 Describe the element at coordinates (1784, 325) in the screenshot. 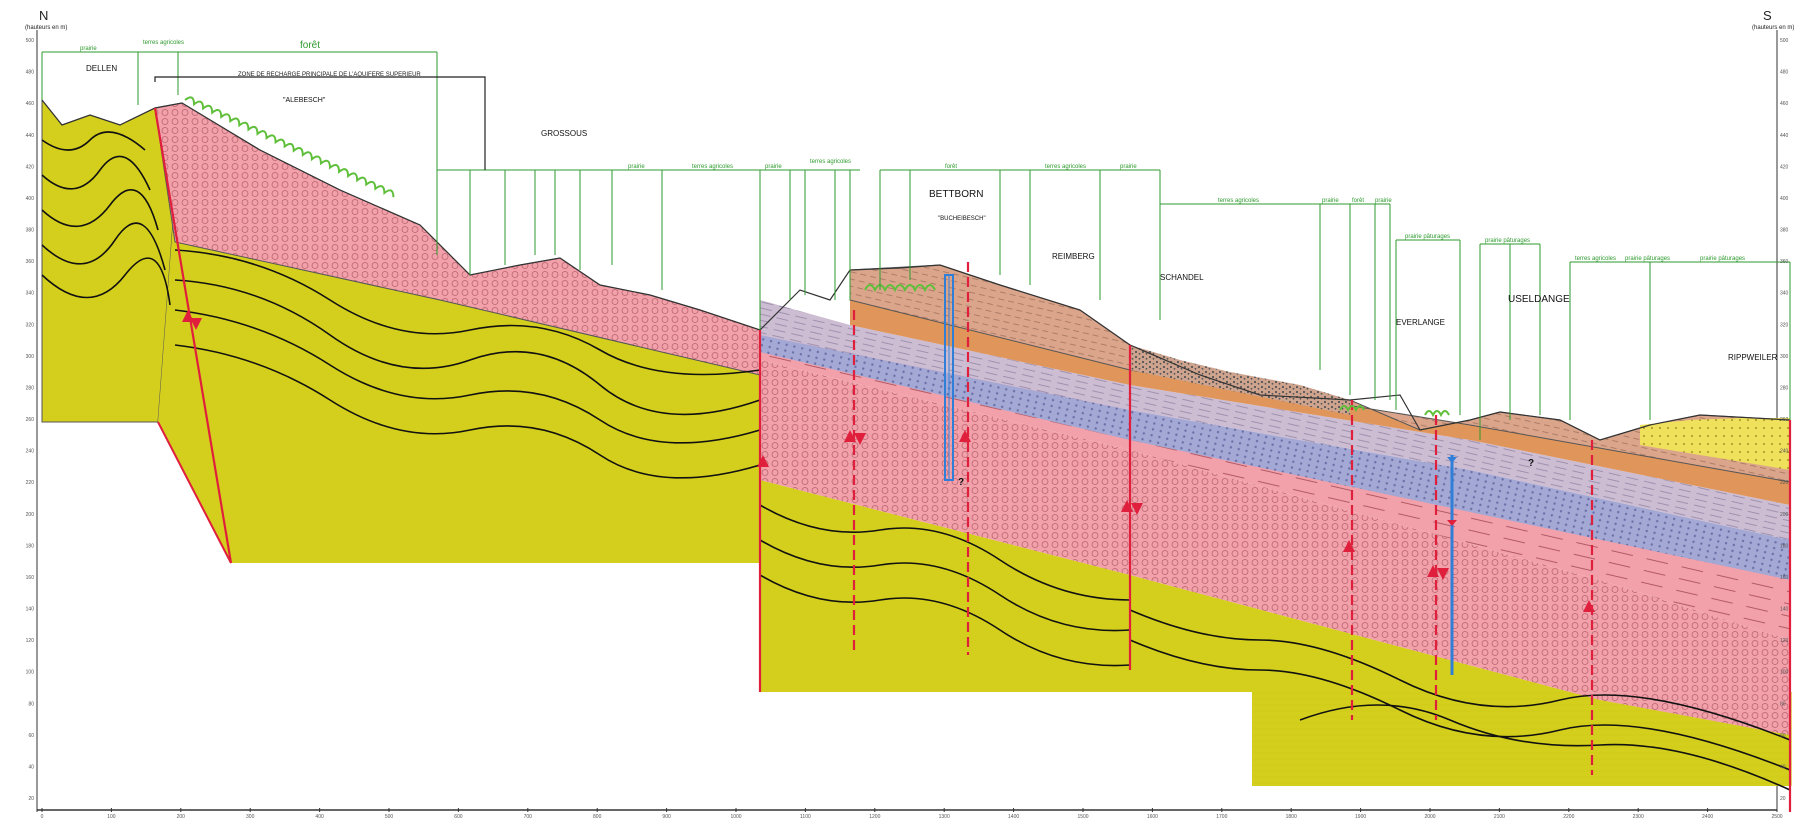

I see `y-tick-label: 320` at that location.